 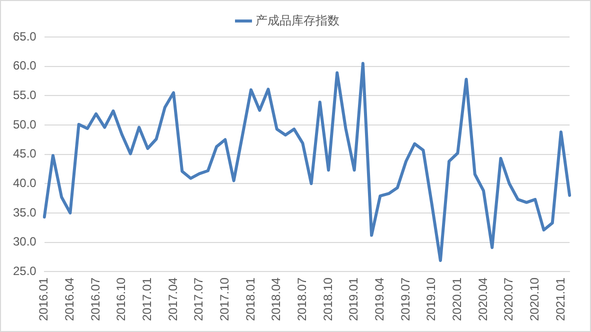 What do you see at coordinates (24, 153) in the screenshot?
I see `y-tick-label: 45.0` at bounding box center [24, 153].